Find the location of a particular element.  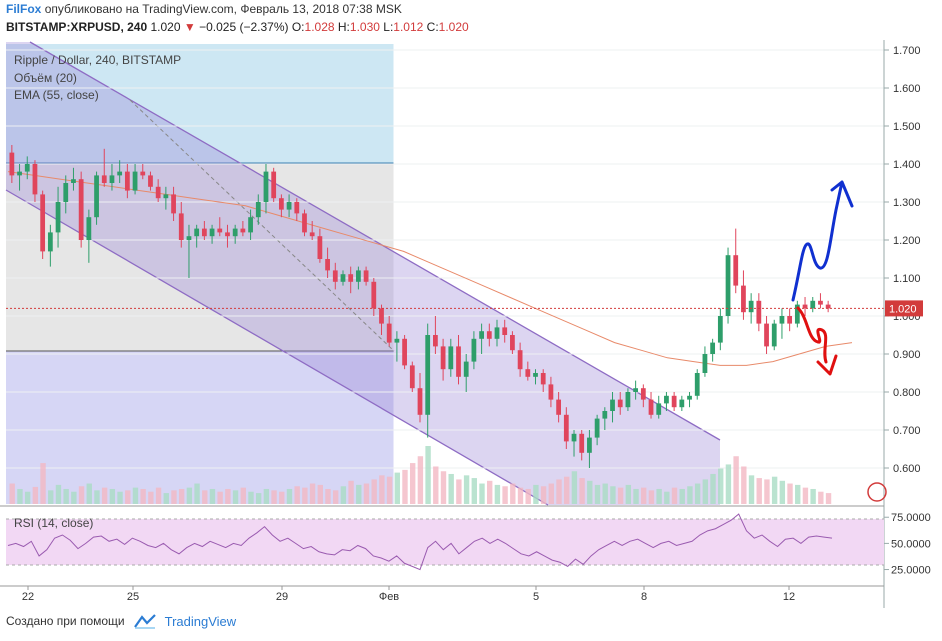

ema-legend: EMA (55, close) is located at coordinates (56, 95).